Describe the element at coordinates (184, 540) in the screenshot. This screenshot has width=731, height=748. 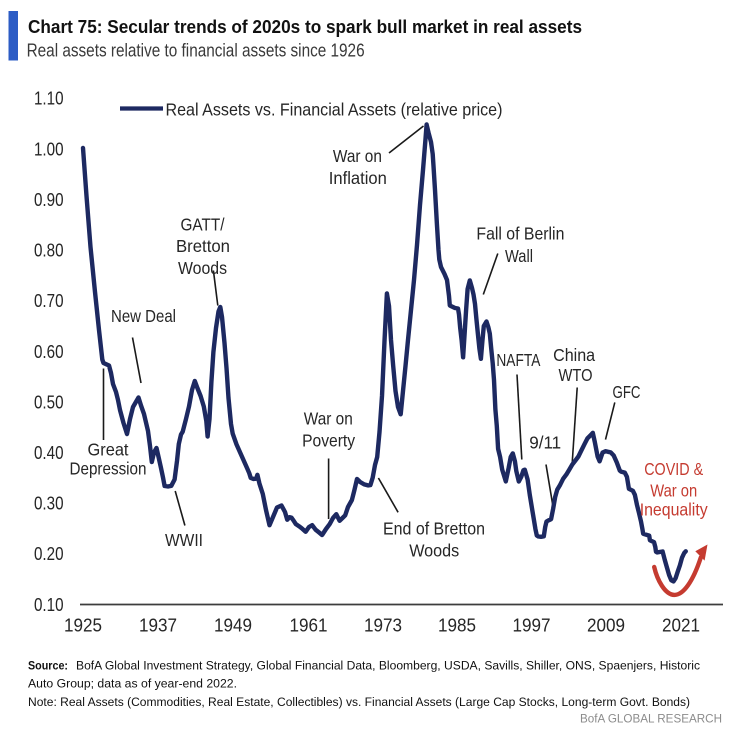
I see `svg-text: WWII` at that location.